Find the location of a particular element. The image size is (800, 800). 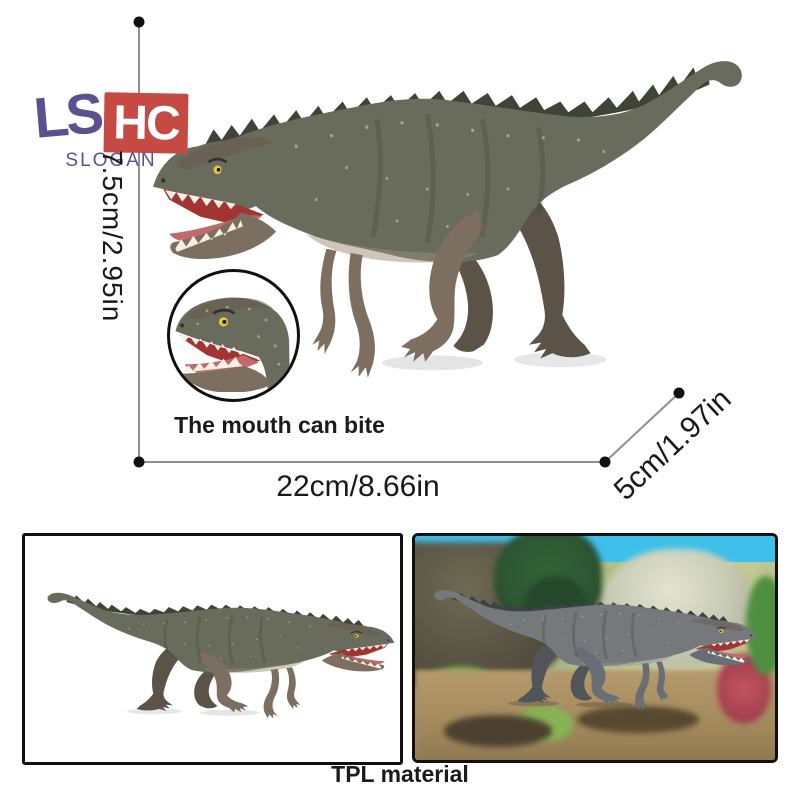

scene-photo-frame is located at coordinates (595, 648).